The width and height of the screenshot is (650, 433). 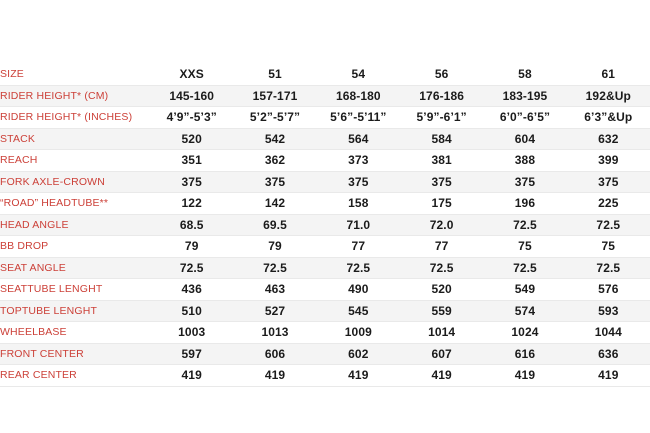 I want to click on row-value: 388, so click(x=525, y=160).